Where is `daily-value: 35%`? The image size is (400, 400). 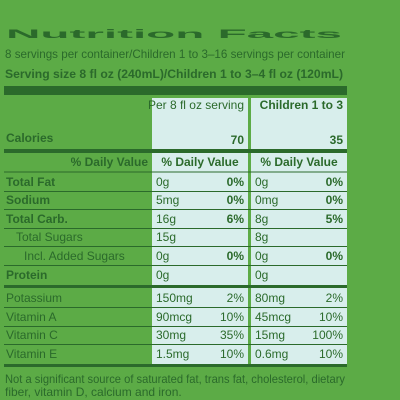 daily-value: 35% is located at coordinates (232, 335).